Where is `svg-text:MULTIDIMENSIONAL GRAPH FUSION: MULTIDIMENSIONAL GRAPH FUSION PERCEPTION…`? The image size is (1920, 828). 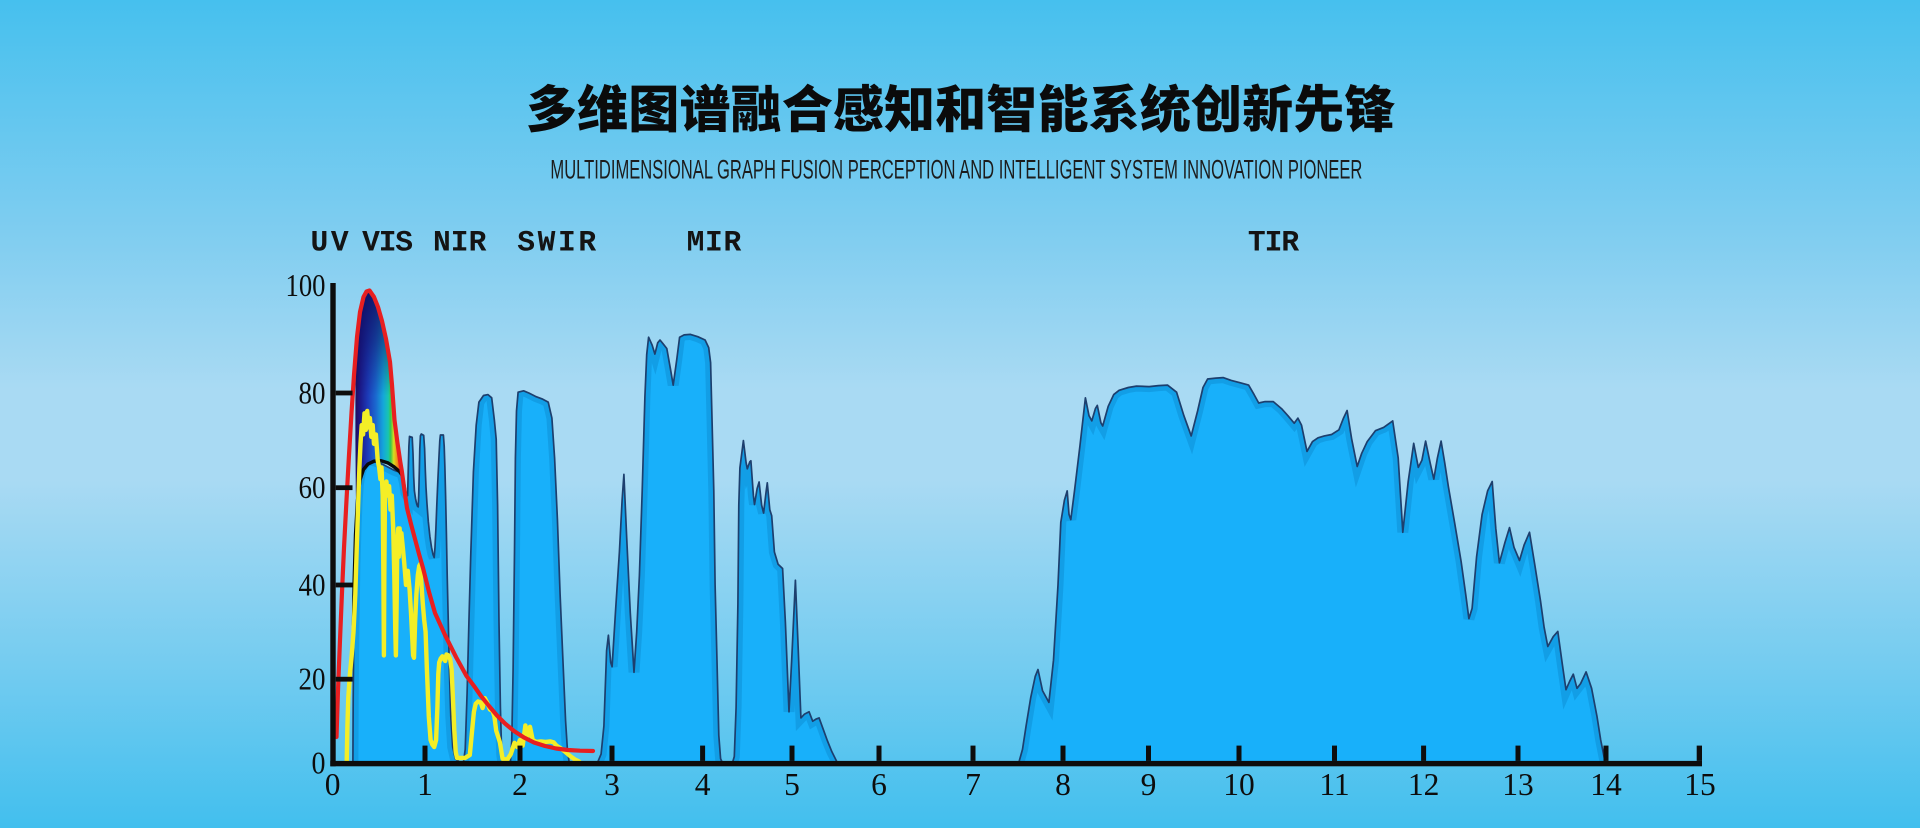
svg-text:MULTIDIMENSIONAL GRAPH FUSION: MULTIDIMENSIONAL GRAPH FUSION PERCEPTION… is located at coordinates (956, 170).